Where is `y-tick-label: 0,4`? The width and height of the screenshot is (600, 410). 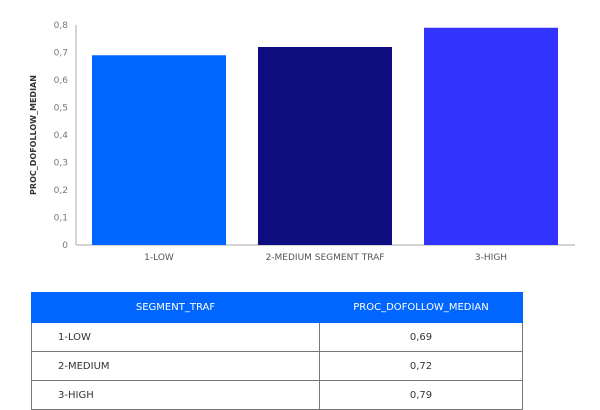
y-tick-label: 0,4 is located at coordinates (61, 136).